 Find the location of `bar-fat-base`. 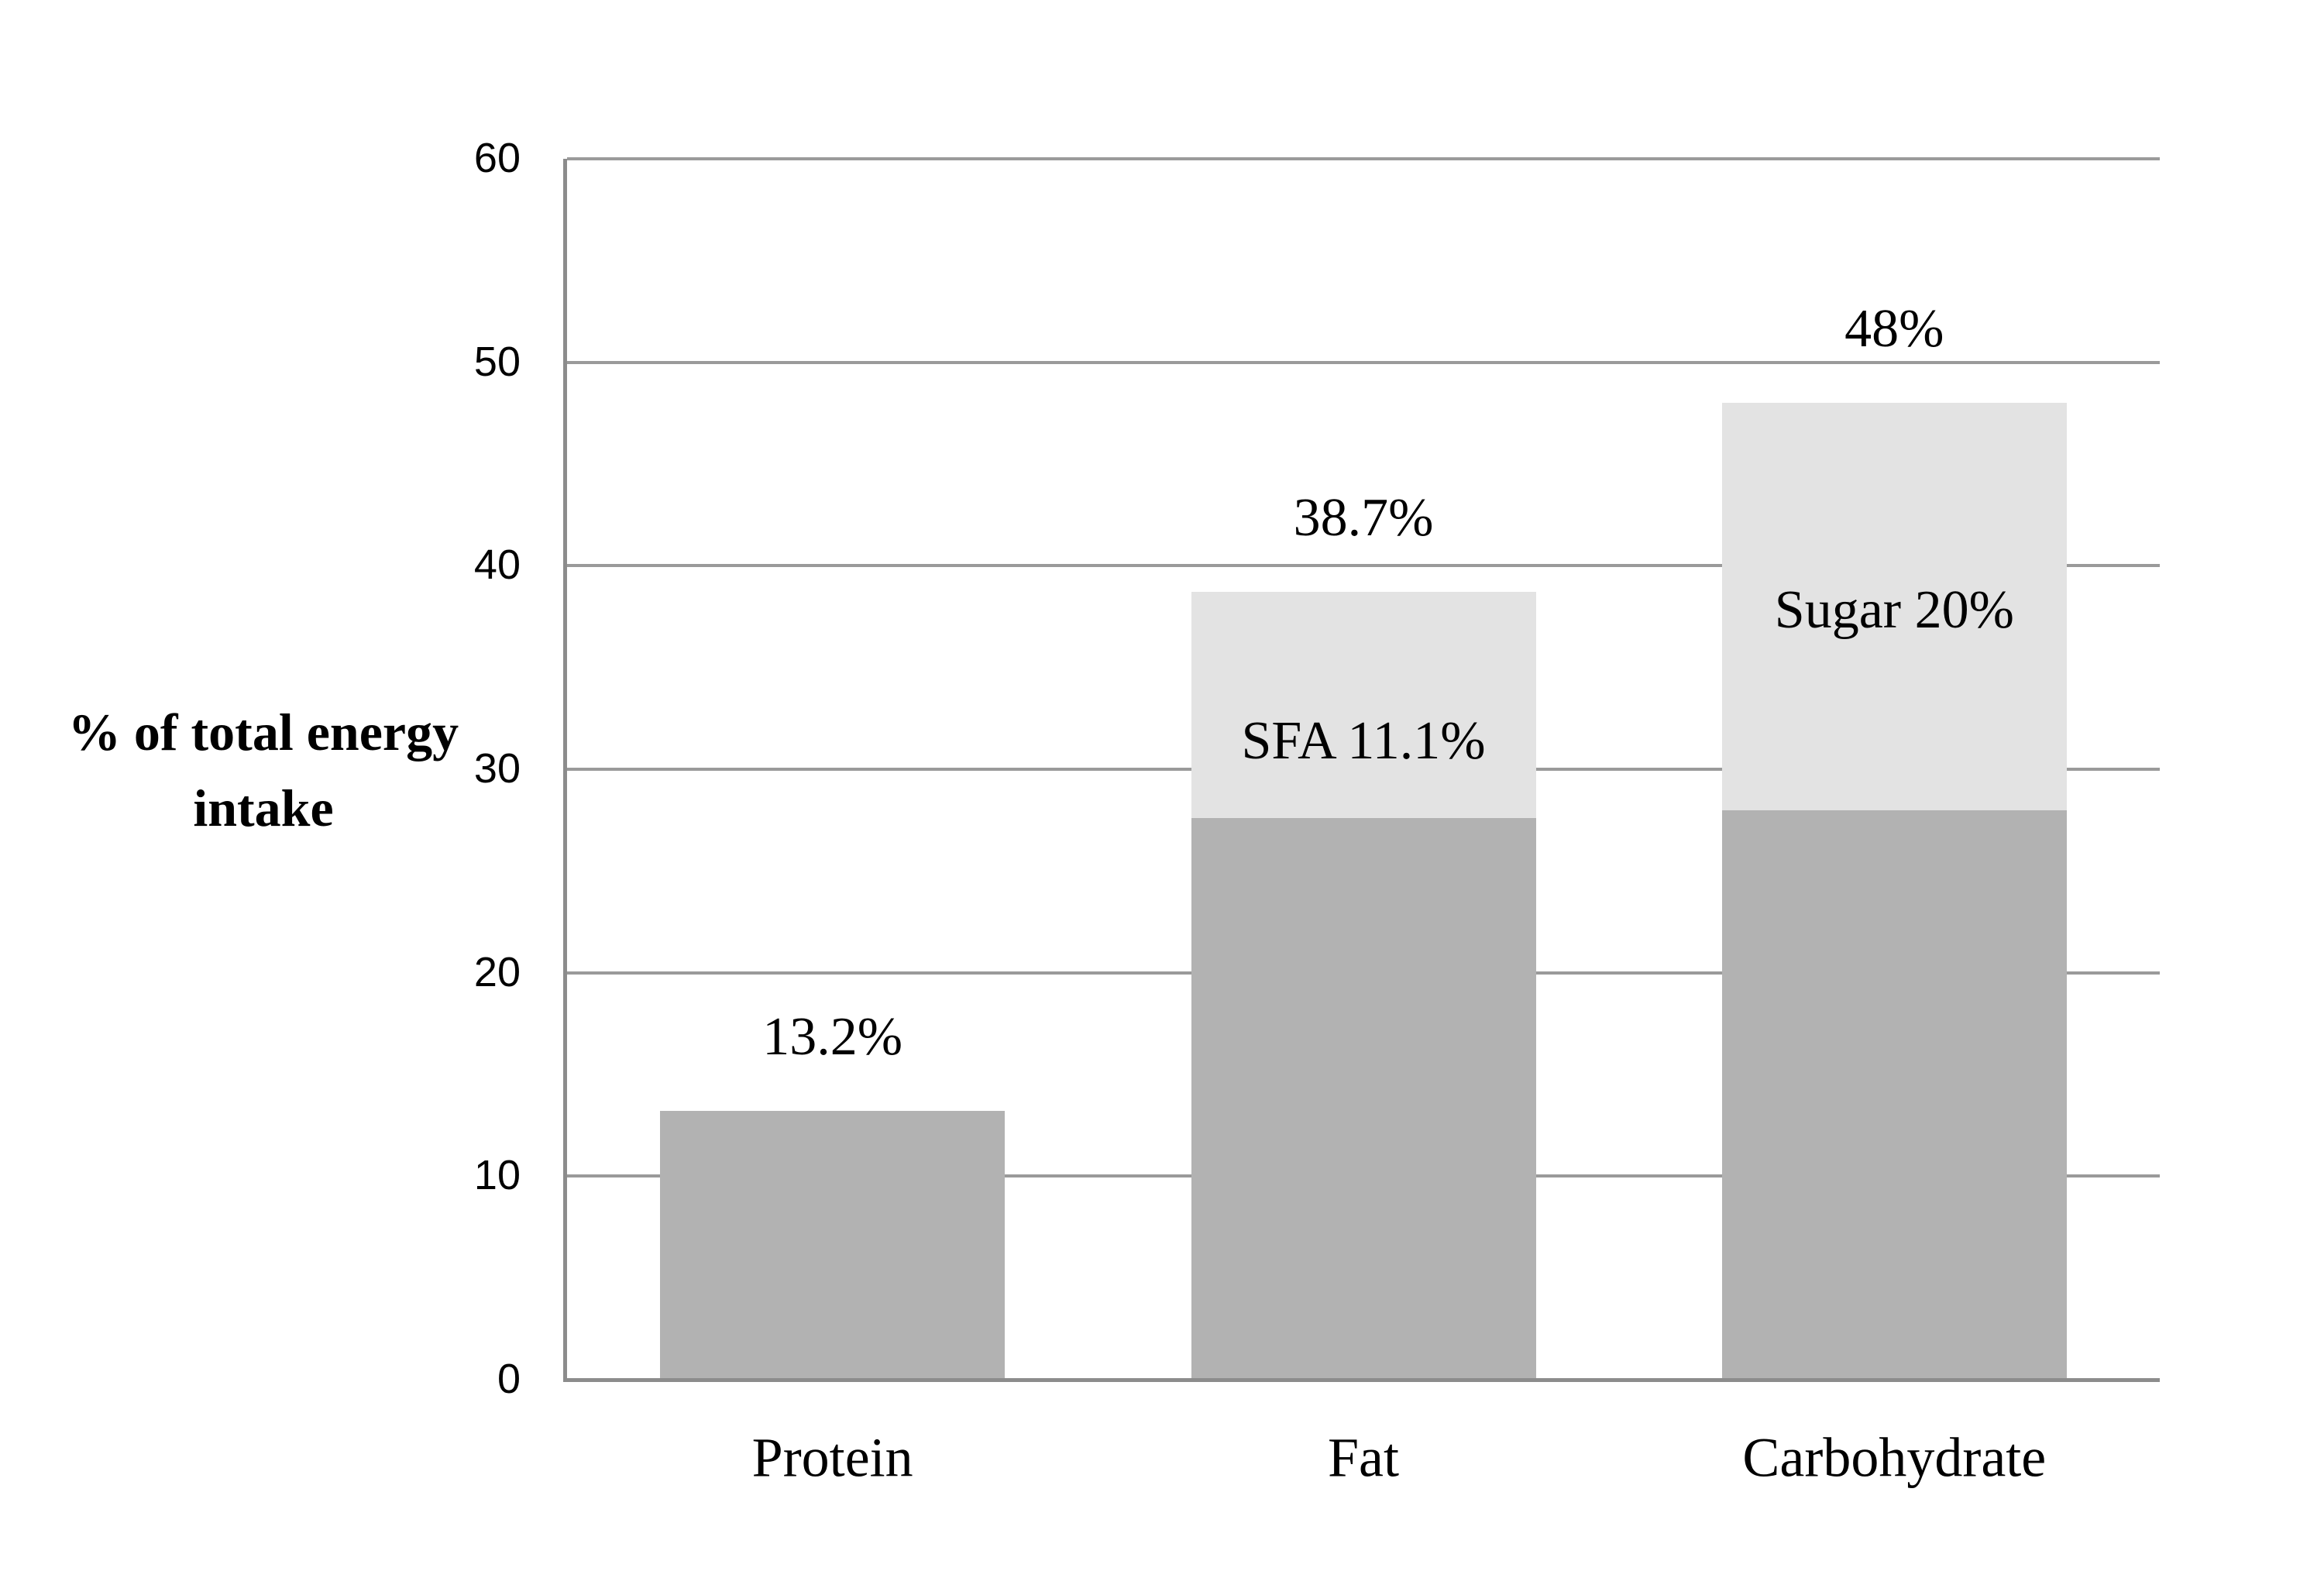

bar-fat-base is located at coordinates (1363, 1099).